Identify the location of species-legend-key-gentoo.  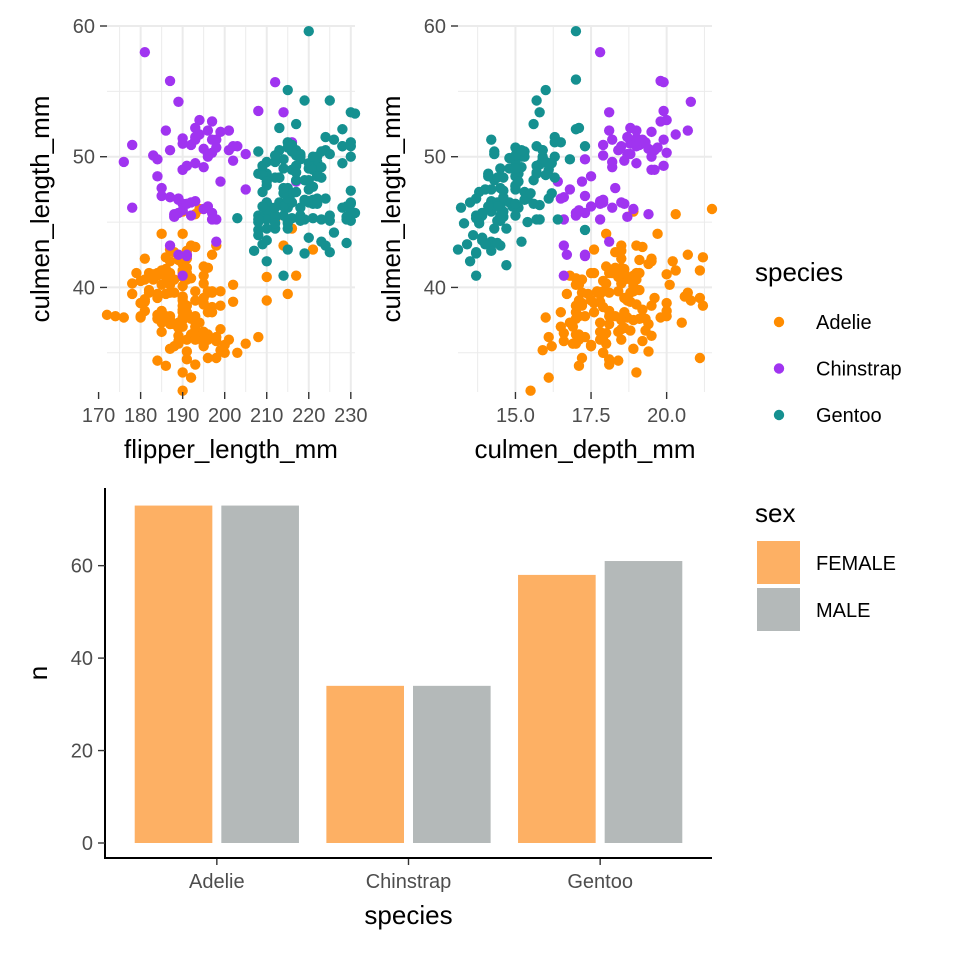
(779, 415).